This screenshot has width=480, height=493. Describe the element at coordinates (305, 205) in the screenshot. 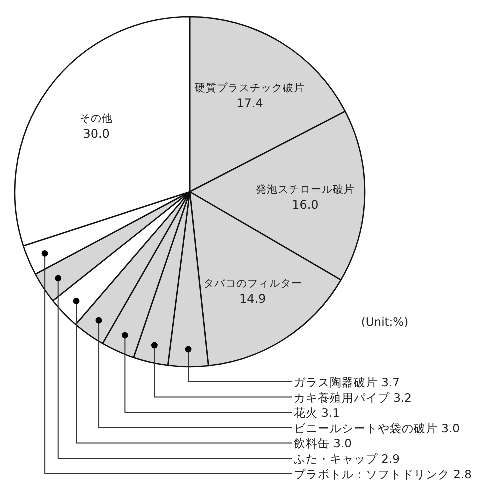

I see `data-label: 16.0` at that location.